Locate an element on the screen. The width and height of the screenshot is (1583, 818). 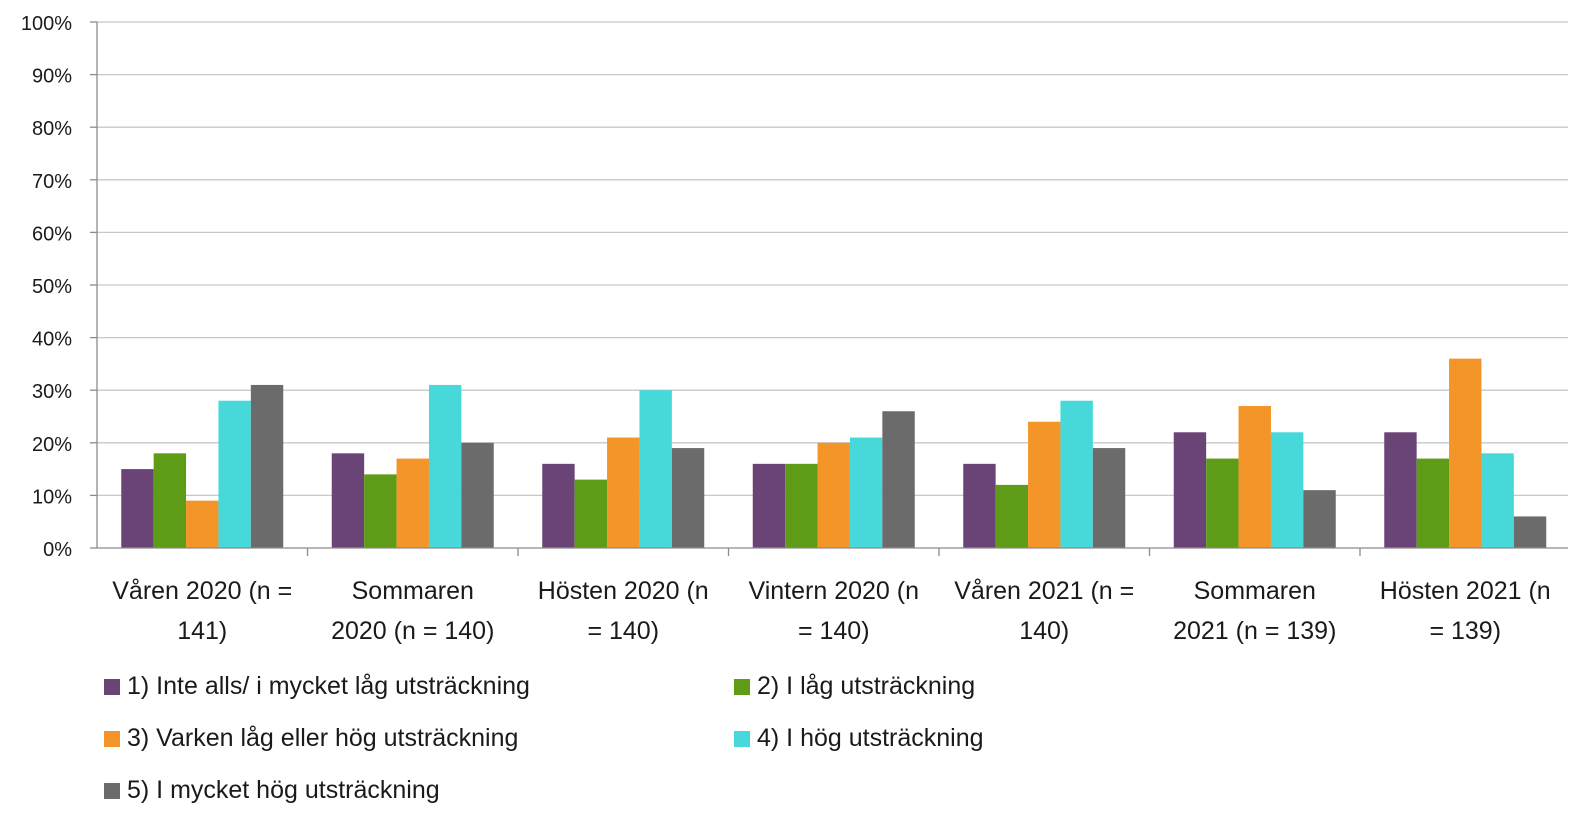
legend-label: 2) I låg utsträckning is located at coordinates (866, 686).